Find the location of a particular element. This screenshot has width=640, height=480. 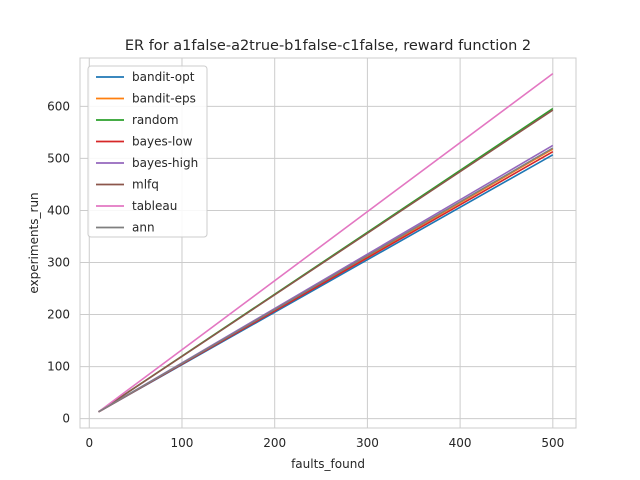

legend-label: tableau is located at coordinates (154, 206).